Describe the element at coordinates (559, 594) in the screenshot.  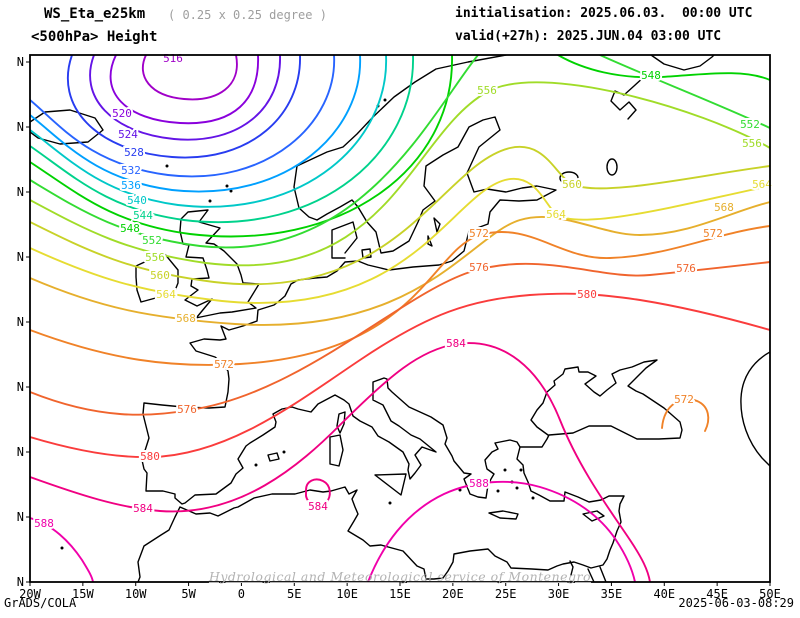
I see `lon-tick-label: 30E` at that location.